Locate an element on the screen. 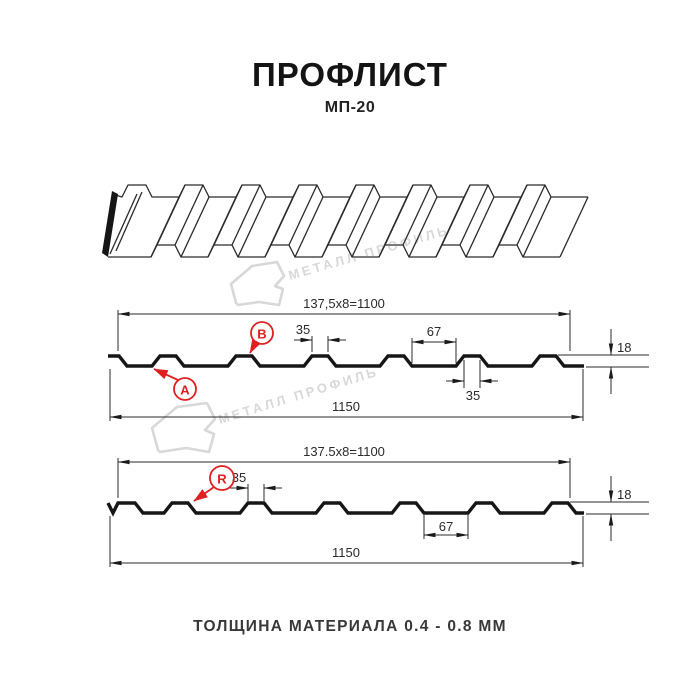 The width and height of the screenshot is (700, 700). dim-label-overall-top: 1150 is located at coordinates (346, 406).